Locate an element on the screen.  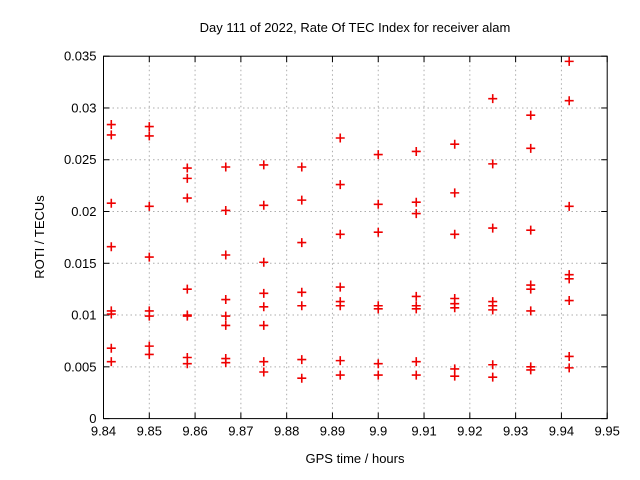
y-tick-label: 0.025 is located at coordinates (80, 159).